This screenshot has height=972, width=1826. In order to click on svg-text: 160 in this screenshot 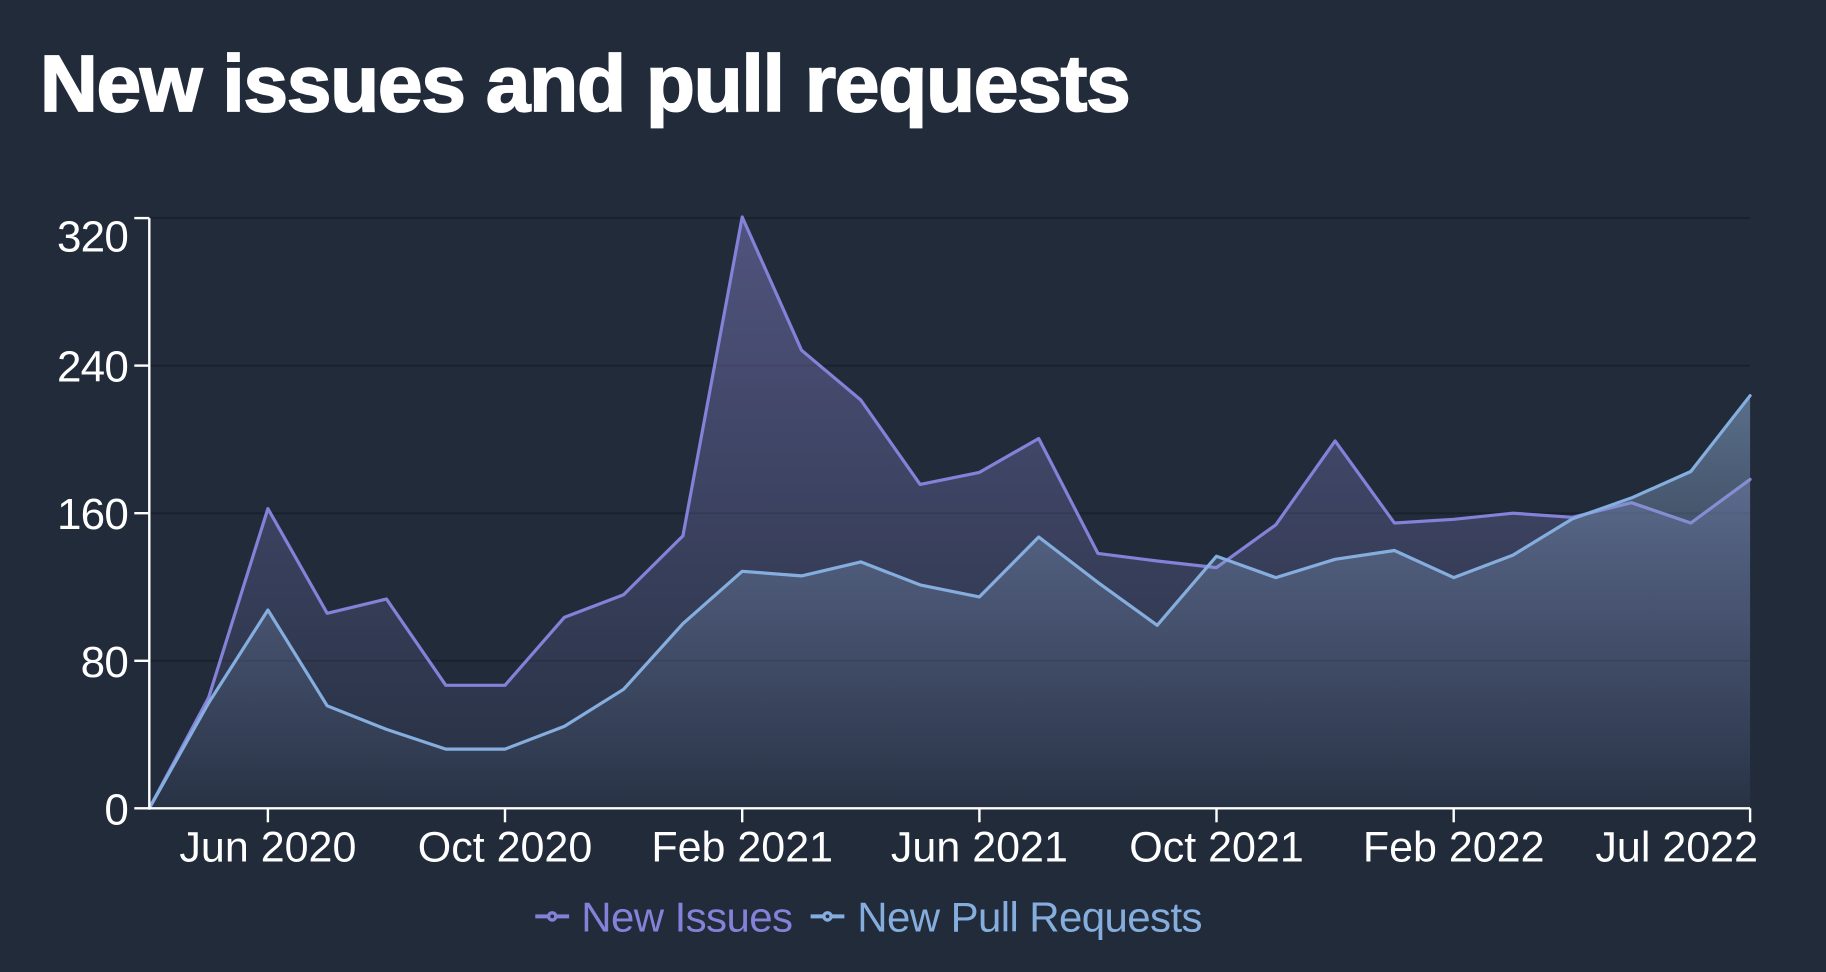, I will do `click(92, 514)`.